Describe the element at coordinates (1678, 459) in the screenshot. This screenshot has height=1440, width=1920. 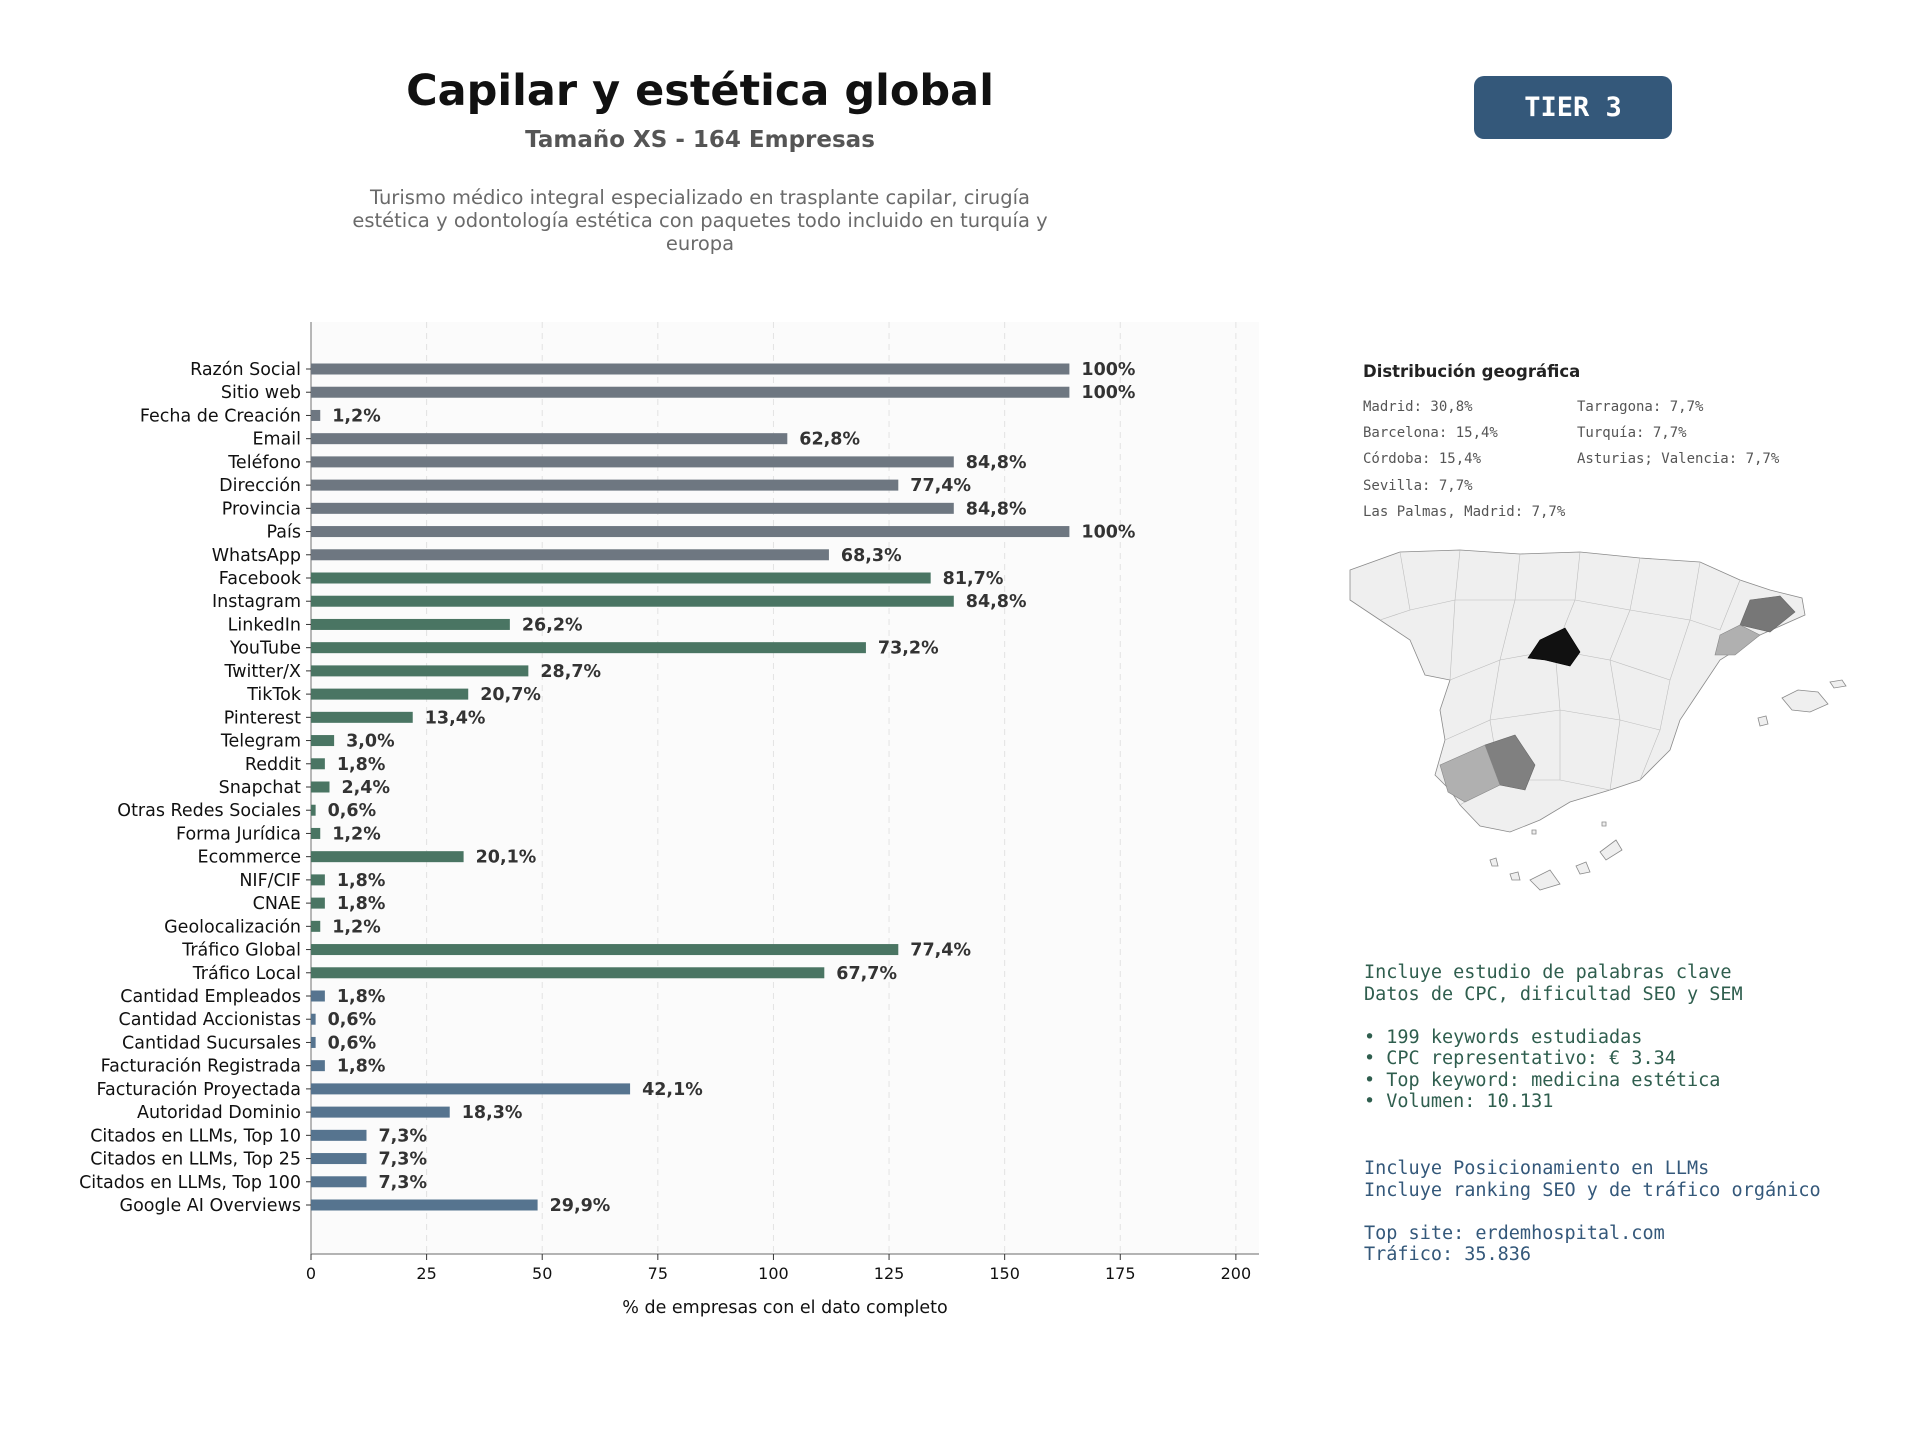
I see `geo-item: Asturias; Valencia: 7,7%` at that location.